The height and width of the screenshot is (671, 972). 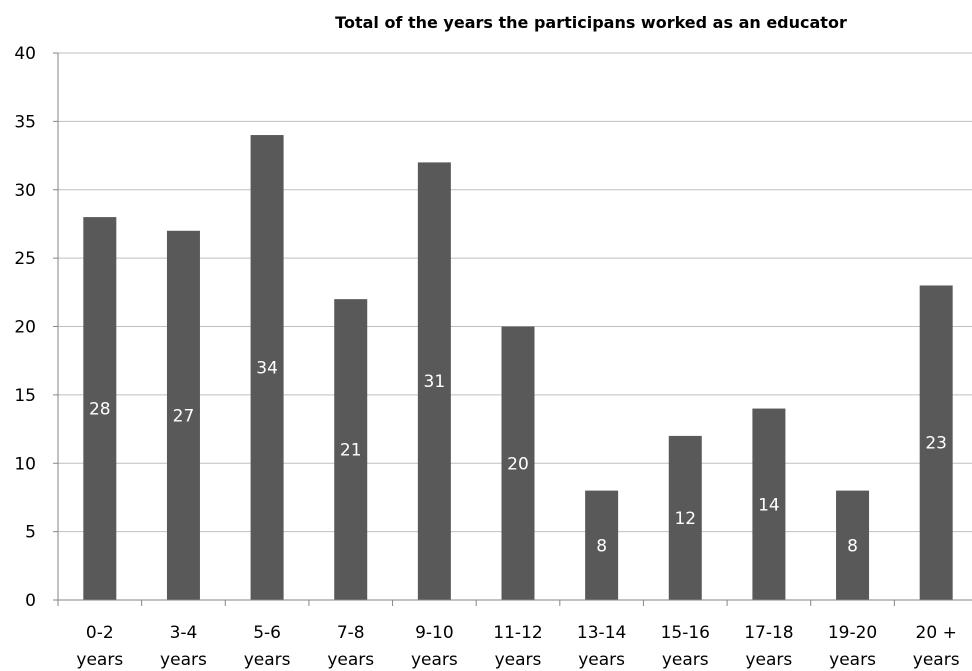 I want to click on category-label: 11-12, so click(x=517, y=633).